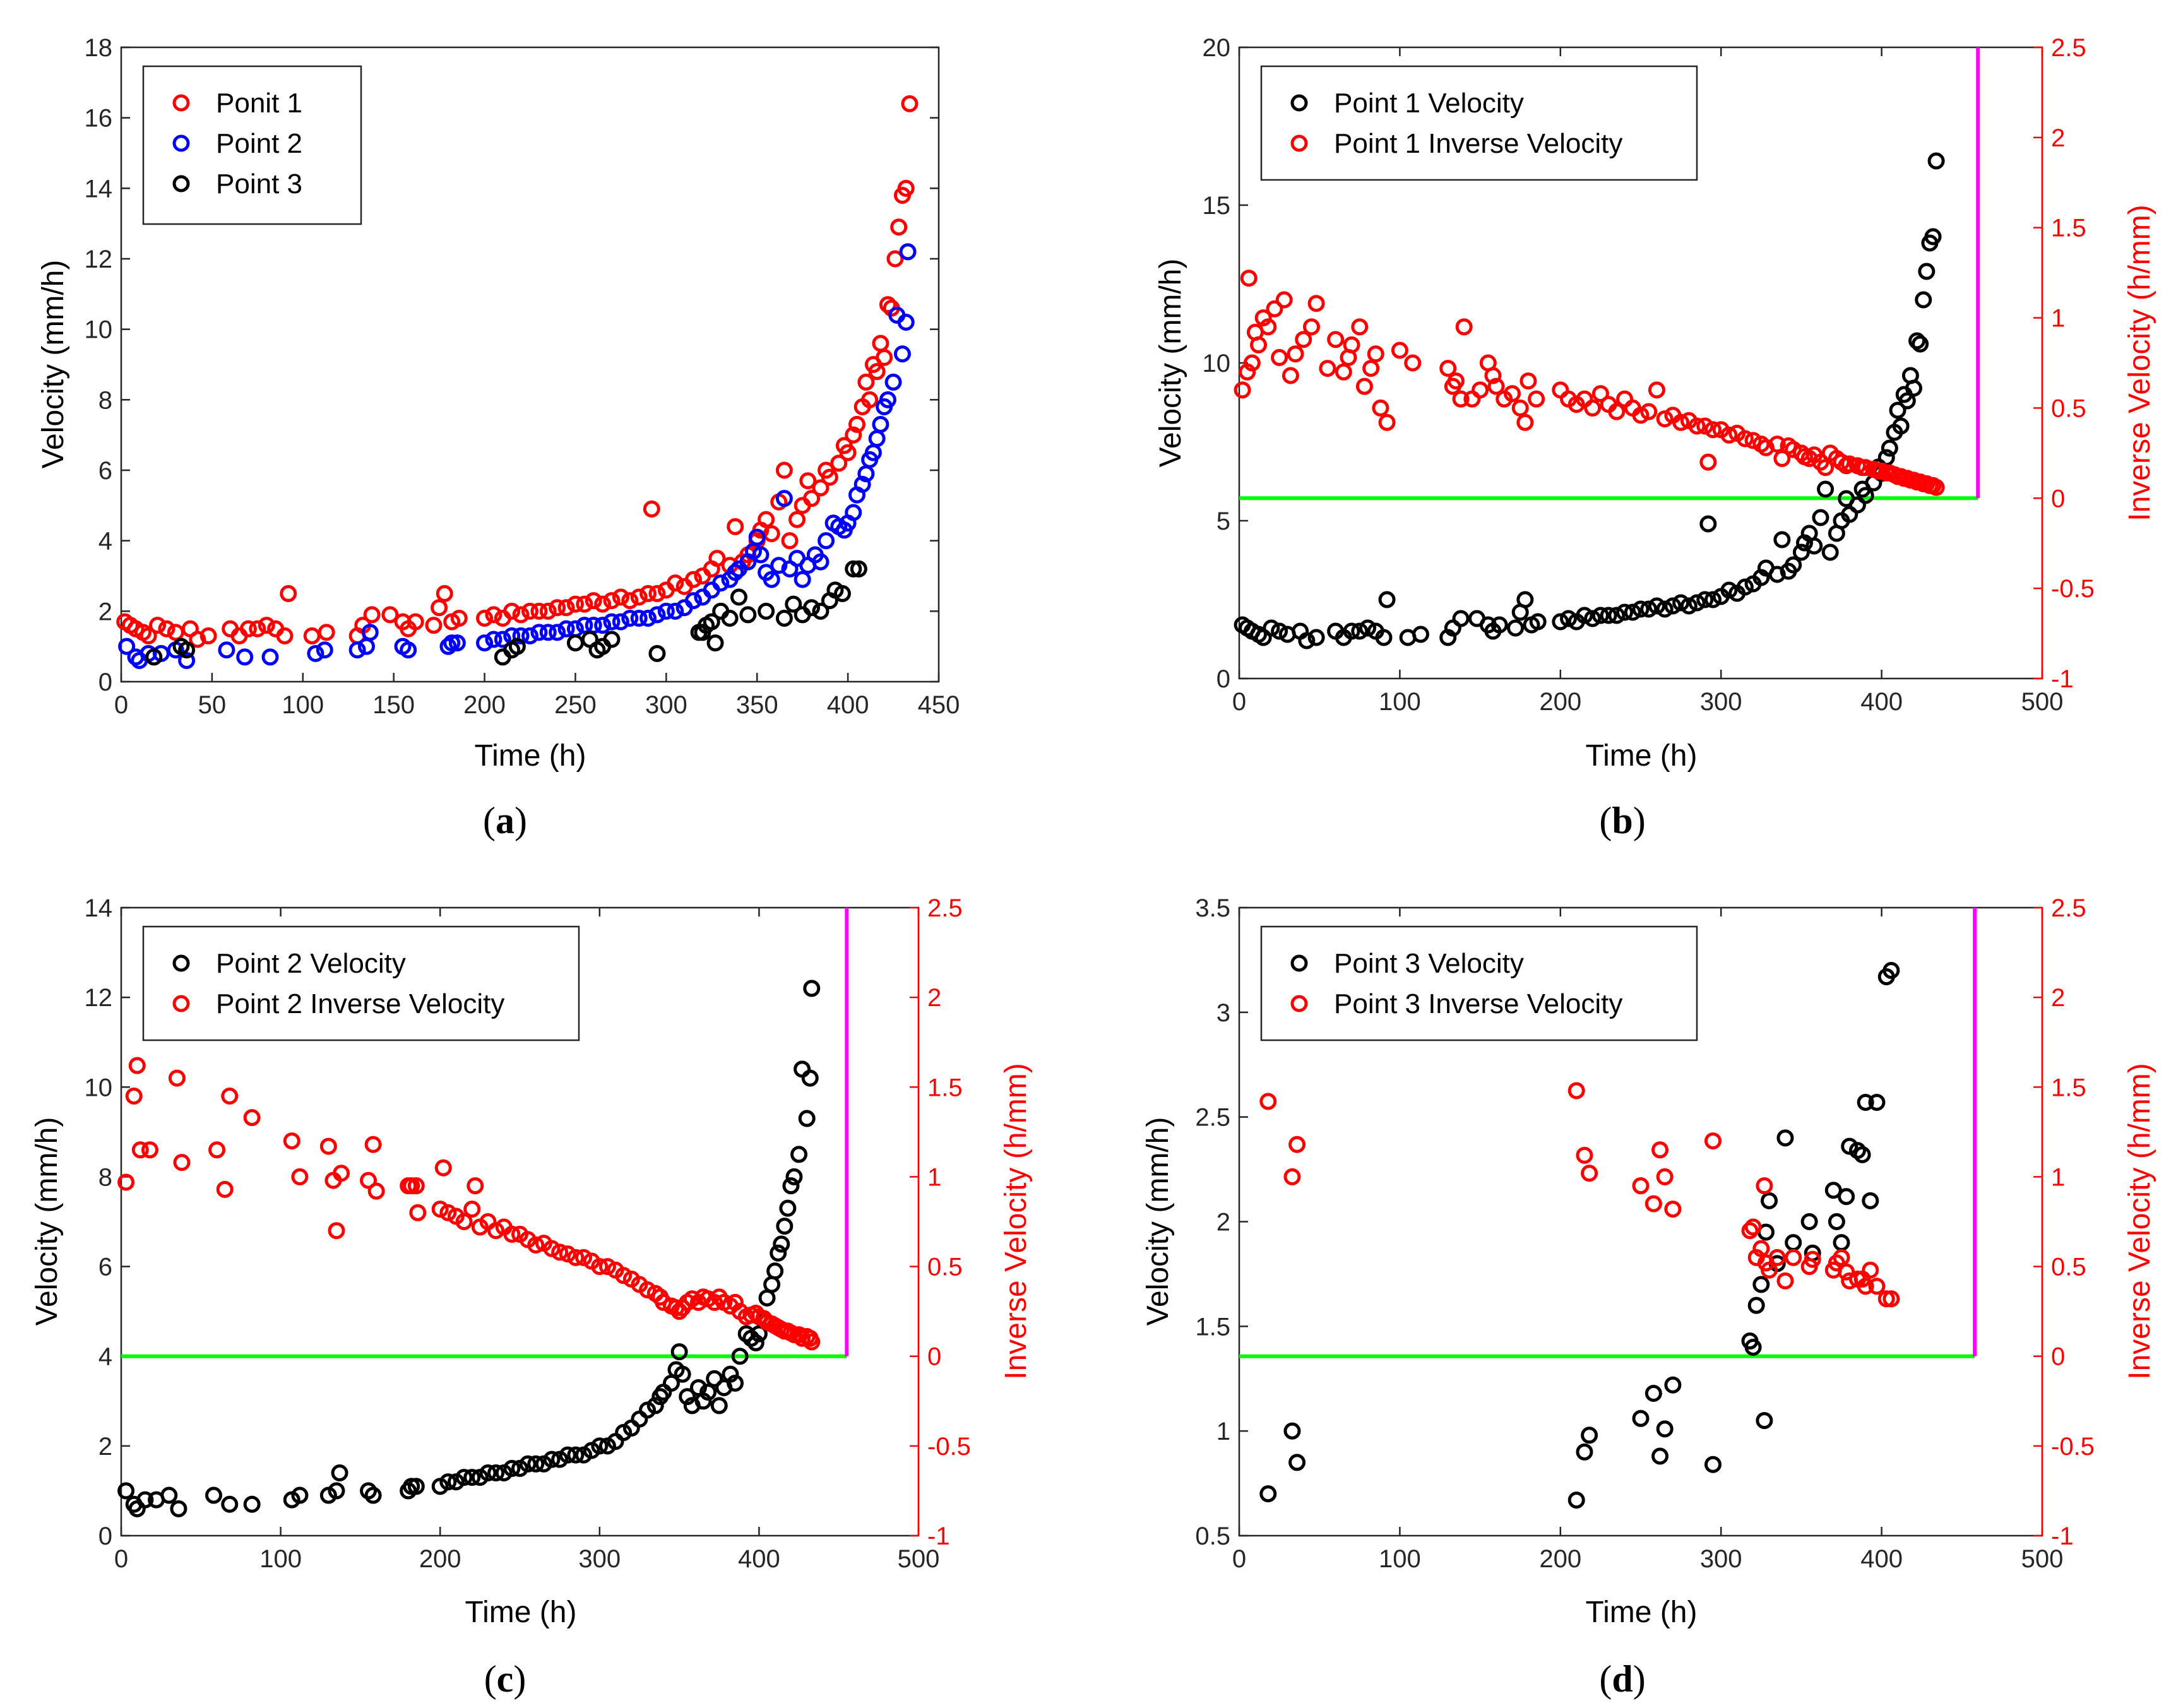  Describe the element at coordinates (490, 821) in the screenshot. I see `caption-open: (` at that location.